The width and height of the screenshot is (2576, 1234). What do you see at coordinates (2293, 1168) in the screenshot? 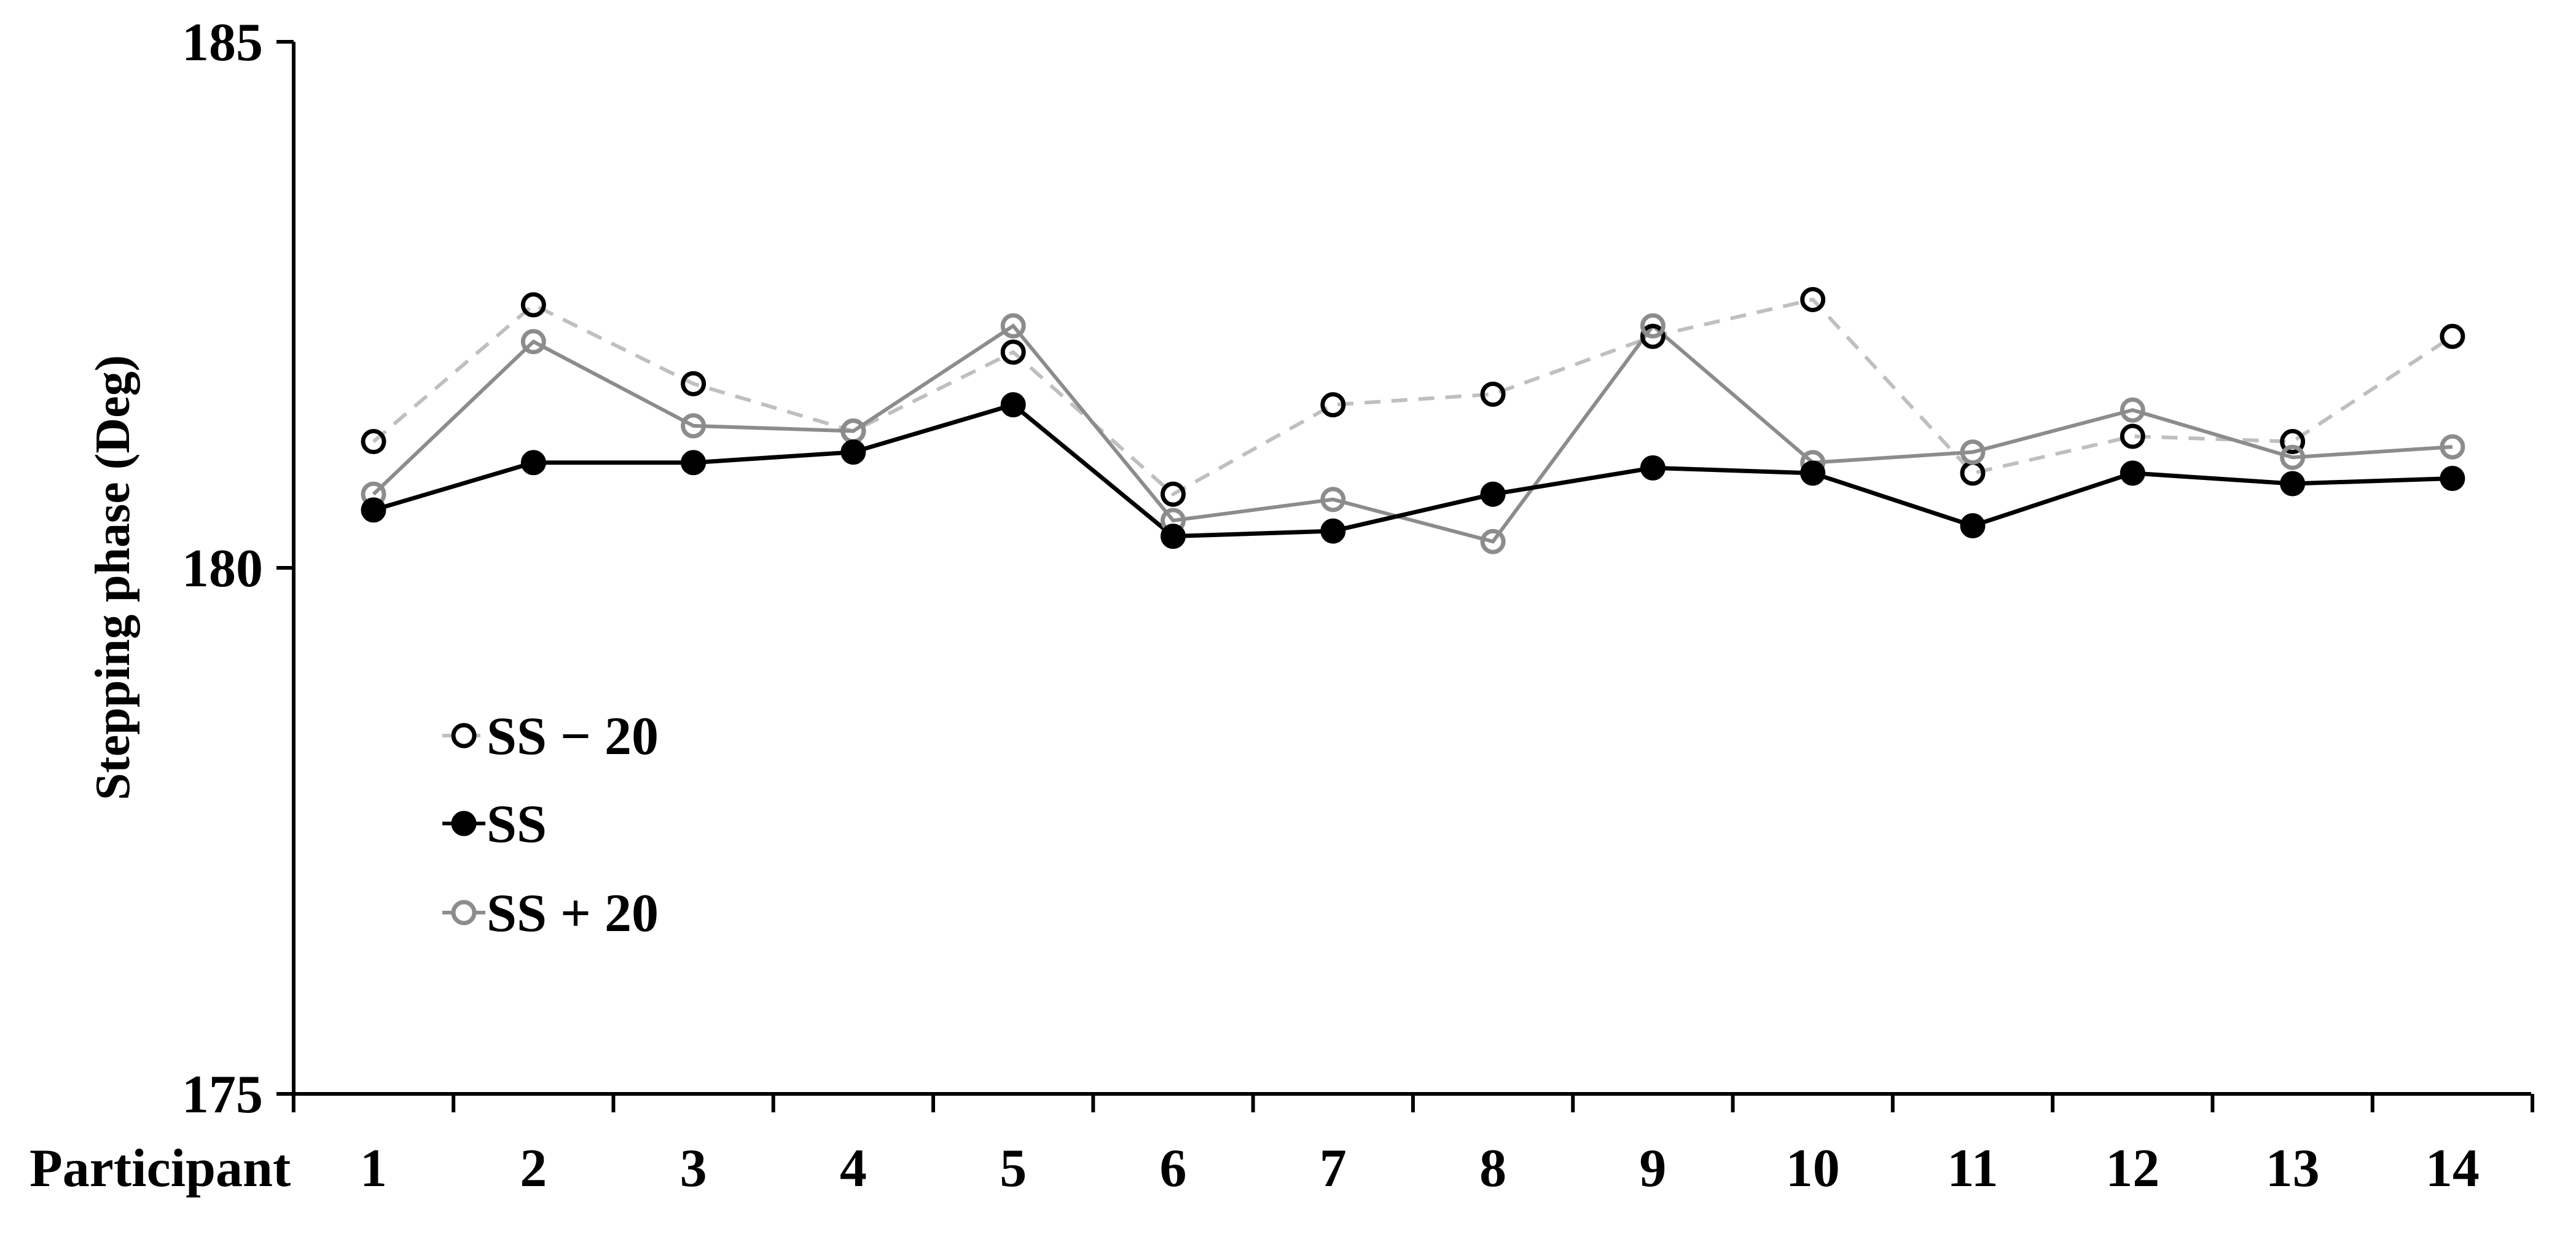
I see `x-tick-label: 13` at bounding box center [2293, 1168].